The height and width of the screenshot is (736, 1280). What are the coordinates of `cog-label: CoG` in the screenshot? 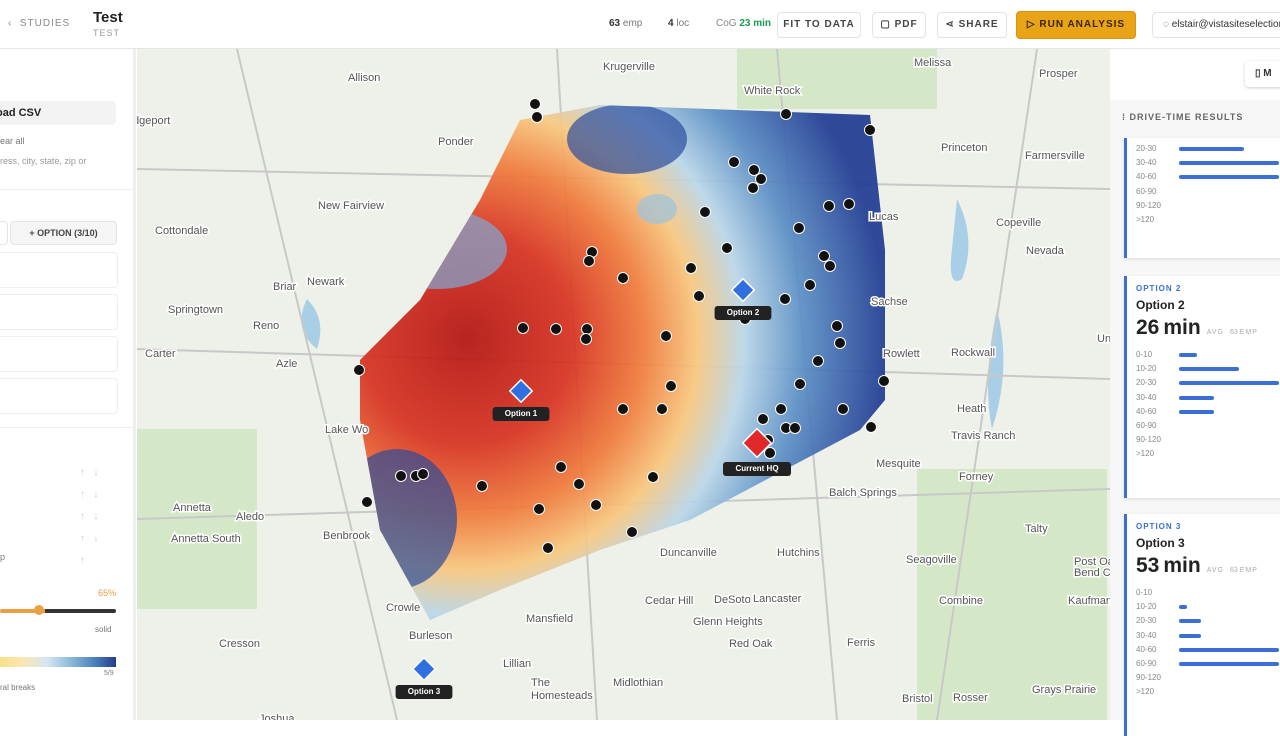 It's located at (726, 23).